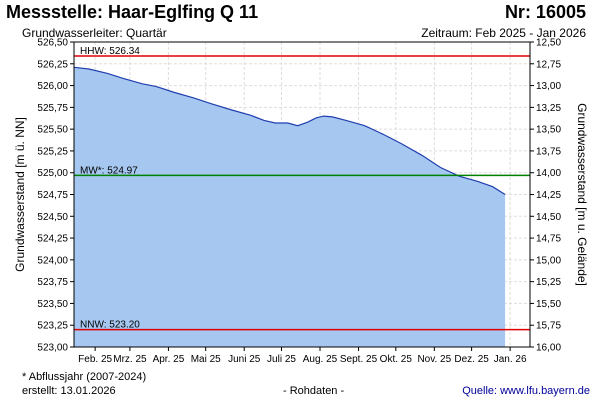  What do you see at coordinates (132, 12) in the screenshot?
I see `chart-title: Messstelle: Haar-Eglfing Q 11` at bounding box center [132, 12].